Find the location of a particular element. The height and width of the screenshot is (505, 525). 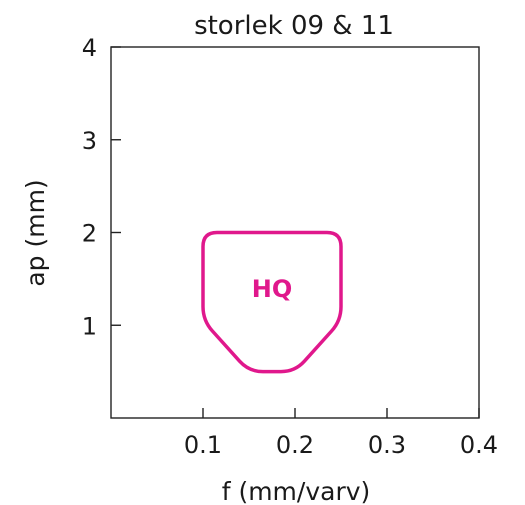

x-tick-label: 0.4 is located at coordinates (479, 445).